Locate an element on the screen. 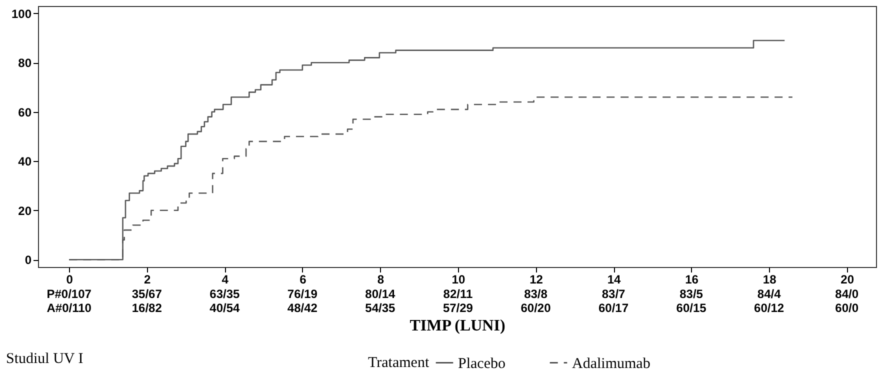 The height and width of the screenshot is (392, 882). x-tick-label: 2 is located at coordinates (148, 279).